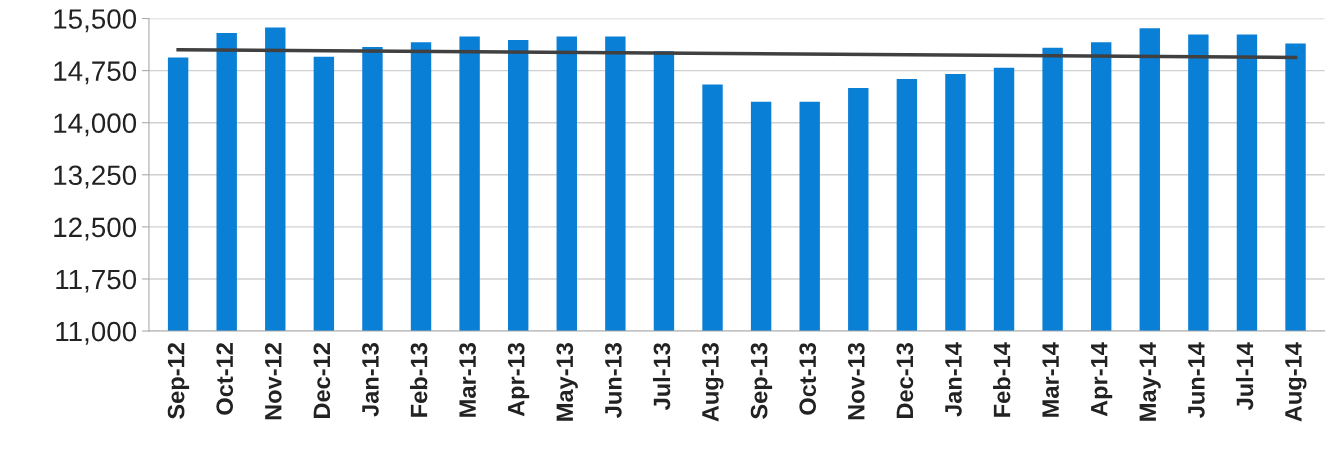 The height and width of the screenshot is (463, 1330). I want to click on x-tick-label: Oct-13, so click(808, 379).